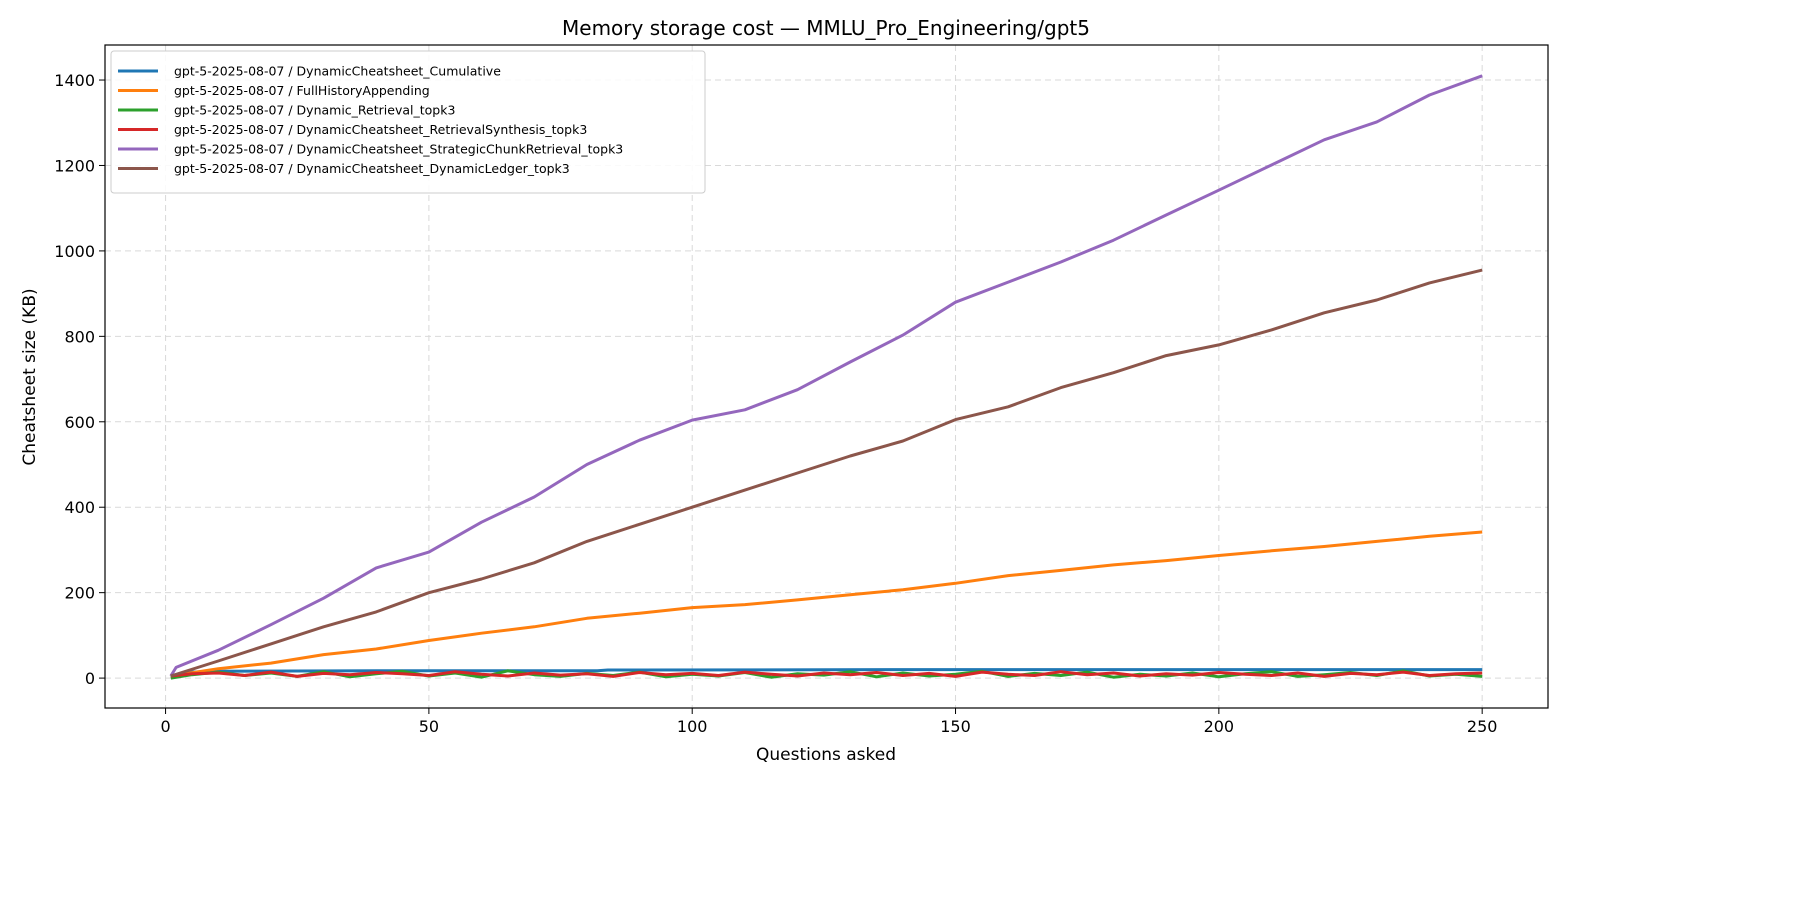 The image size is (1800, 904). Describe the element at coordinates (79, 593) in the screenshot. I see `y-tick-label: 200` at that location.